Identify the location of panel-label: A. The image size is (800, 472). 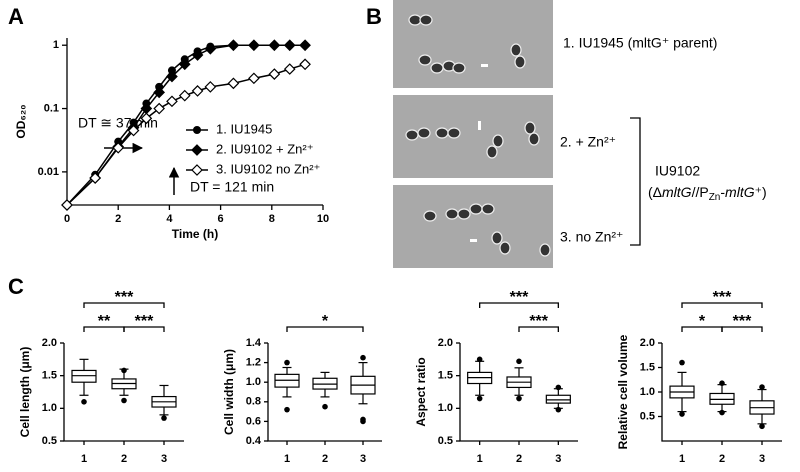
(16, 16).